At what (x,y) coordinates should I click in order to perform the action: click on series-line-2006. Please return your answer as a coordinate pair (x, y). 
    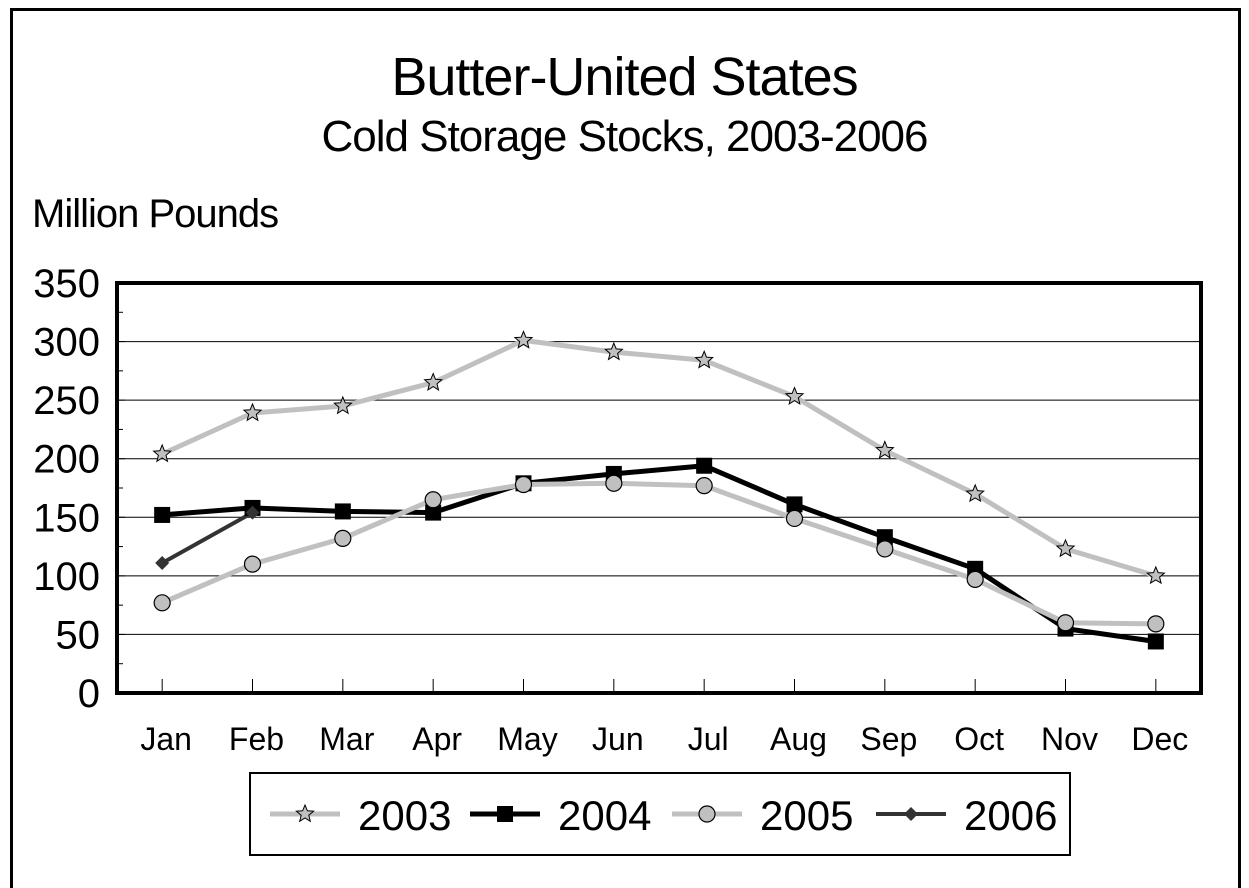
    Looking at the image, I should click on (207, 537).